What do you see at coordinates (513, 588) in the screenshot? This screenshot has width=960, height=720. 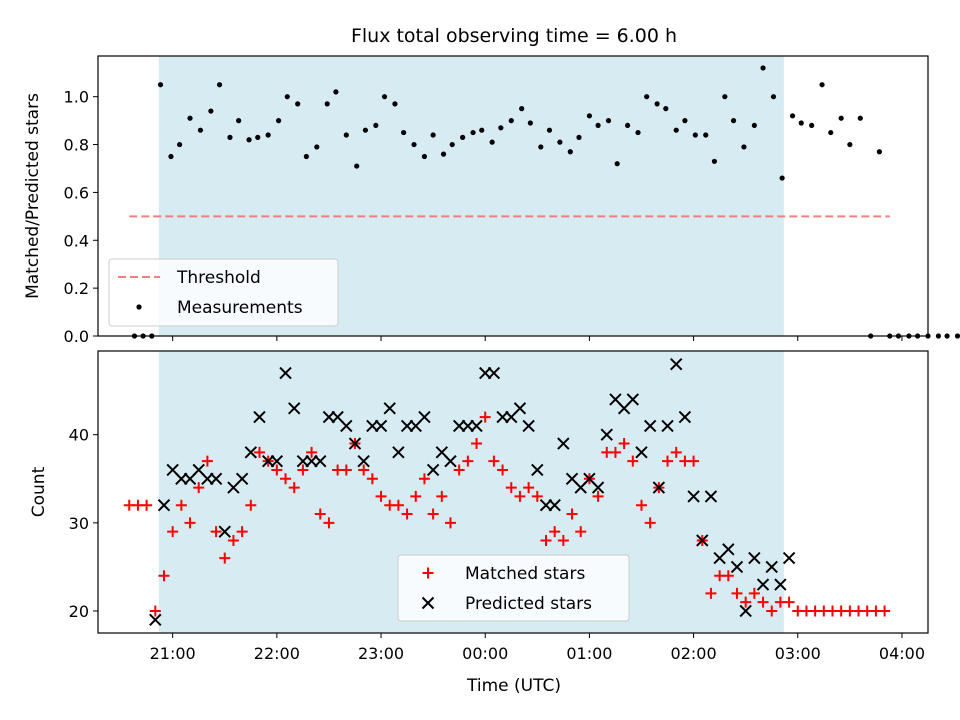 I see `bottom-legend: Matched stars Predicted stars` at bounding box center [513, 588].